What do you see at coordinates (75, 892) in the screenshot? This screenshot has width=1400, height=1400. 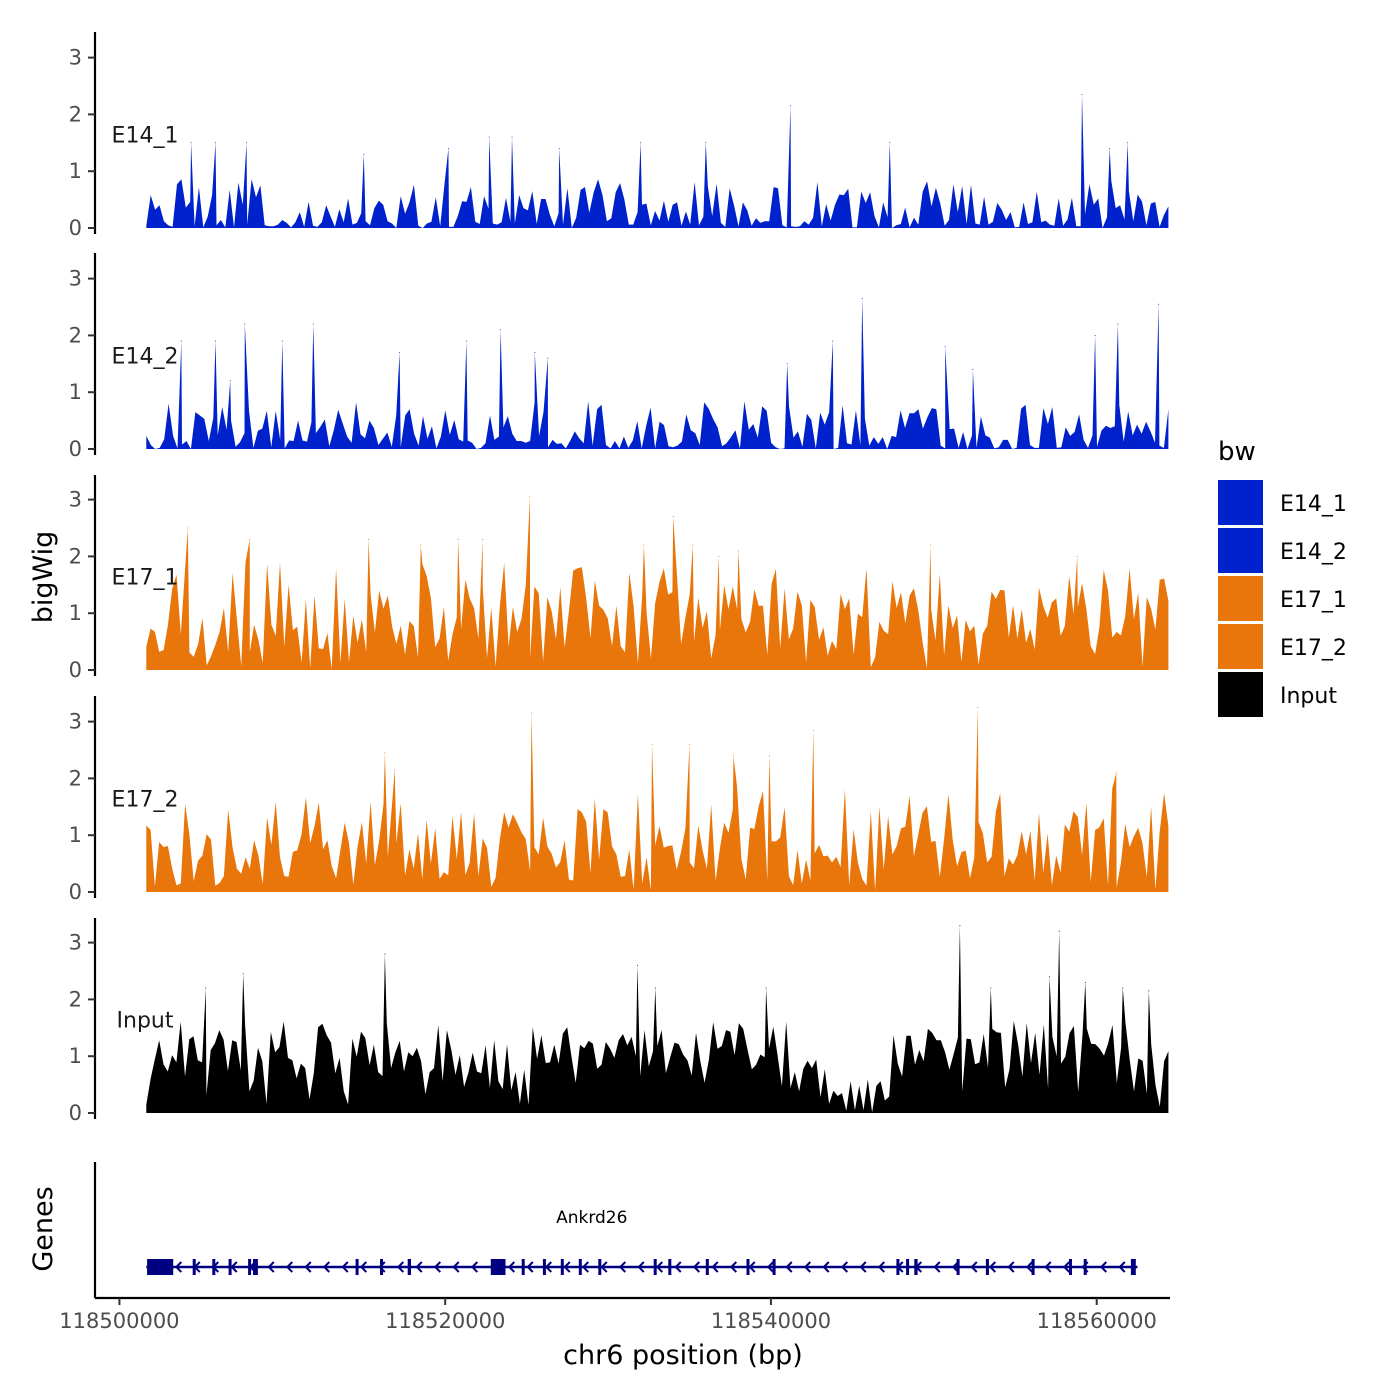 I see `y-tick-label-E17_2-0: 0` at bounding box center [75, 892].